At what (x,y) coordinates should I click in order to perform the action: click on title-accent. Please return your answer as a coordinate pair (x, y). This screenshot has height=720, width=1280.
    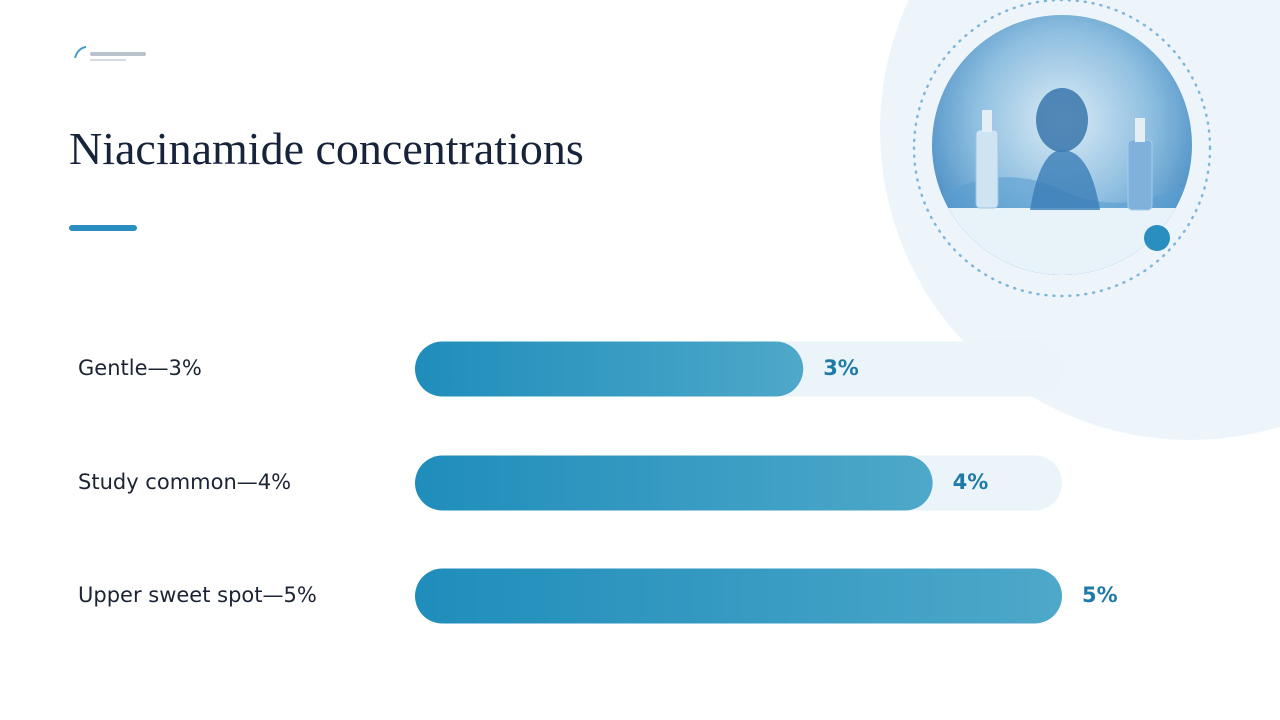
    Looking at the image, I should click on (103, 228).